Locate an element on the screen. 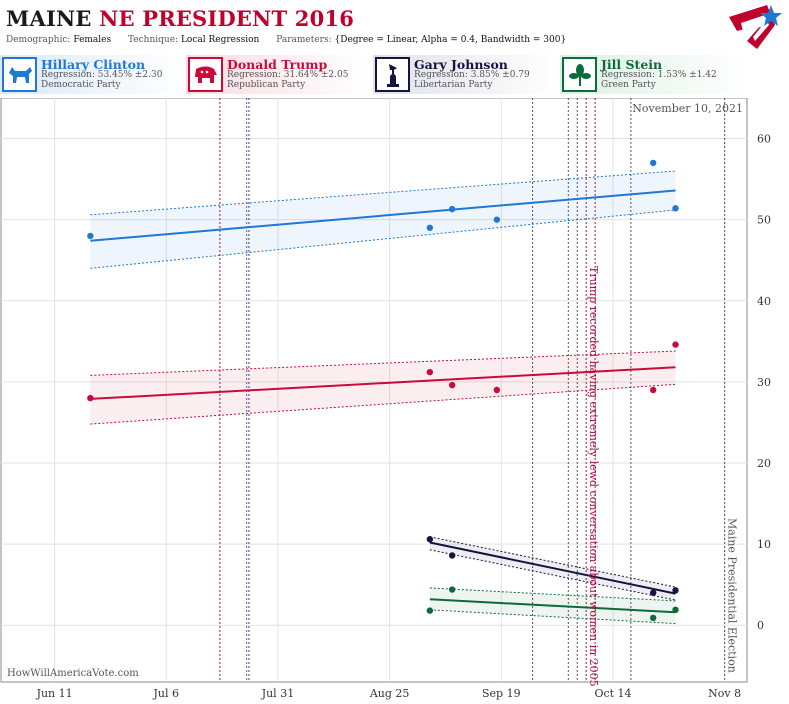 This screenshot has width=789, height=704. param-key-technique: Technique: is located at coordinates (153, 40).